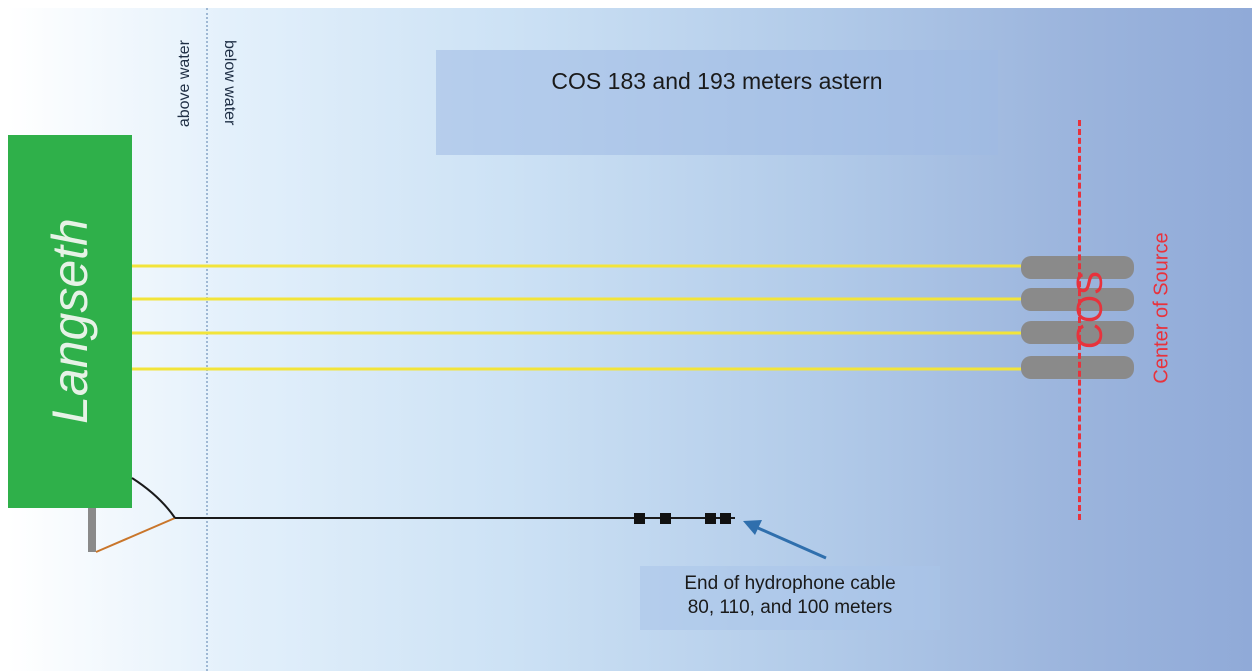 This screenshot has height=671, width=1252. I want to click on center-of-source-line, so click(1079, 320).